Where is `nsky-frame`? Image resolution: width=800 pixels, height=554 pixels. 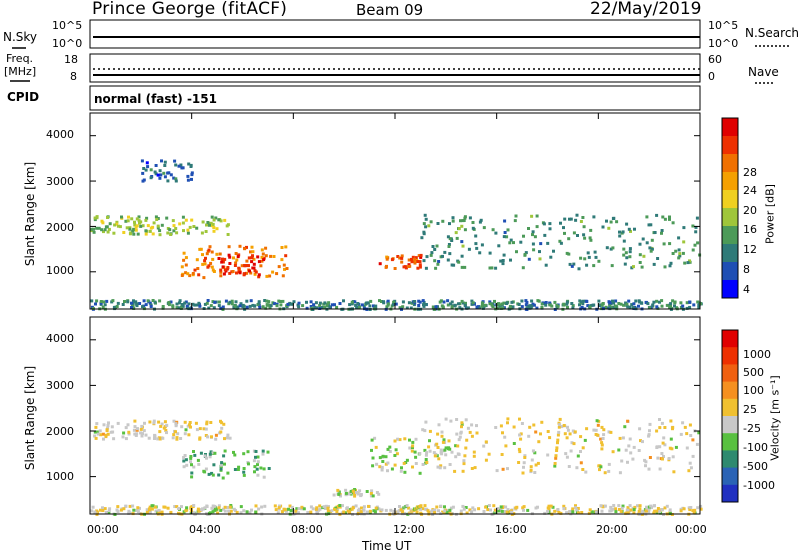
nsky-frame is located at coordinates (395, 34).